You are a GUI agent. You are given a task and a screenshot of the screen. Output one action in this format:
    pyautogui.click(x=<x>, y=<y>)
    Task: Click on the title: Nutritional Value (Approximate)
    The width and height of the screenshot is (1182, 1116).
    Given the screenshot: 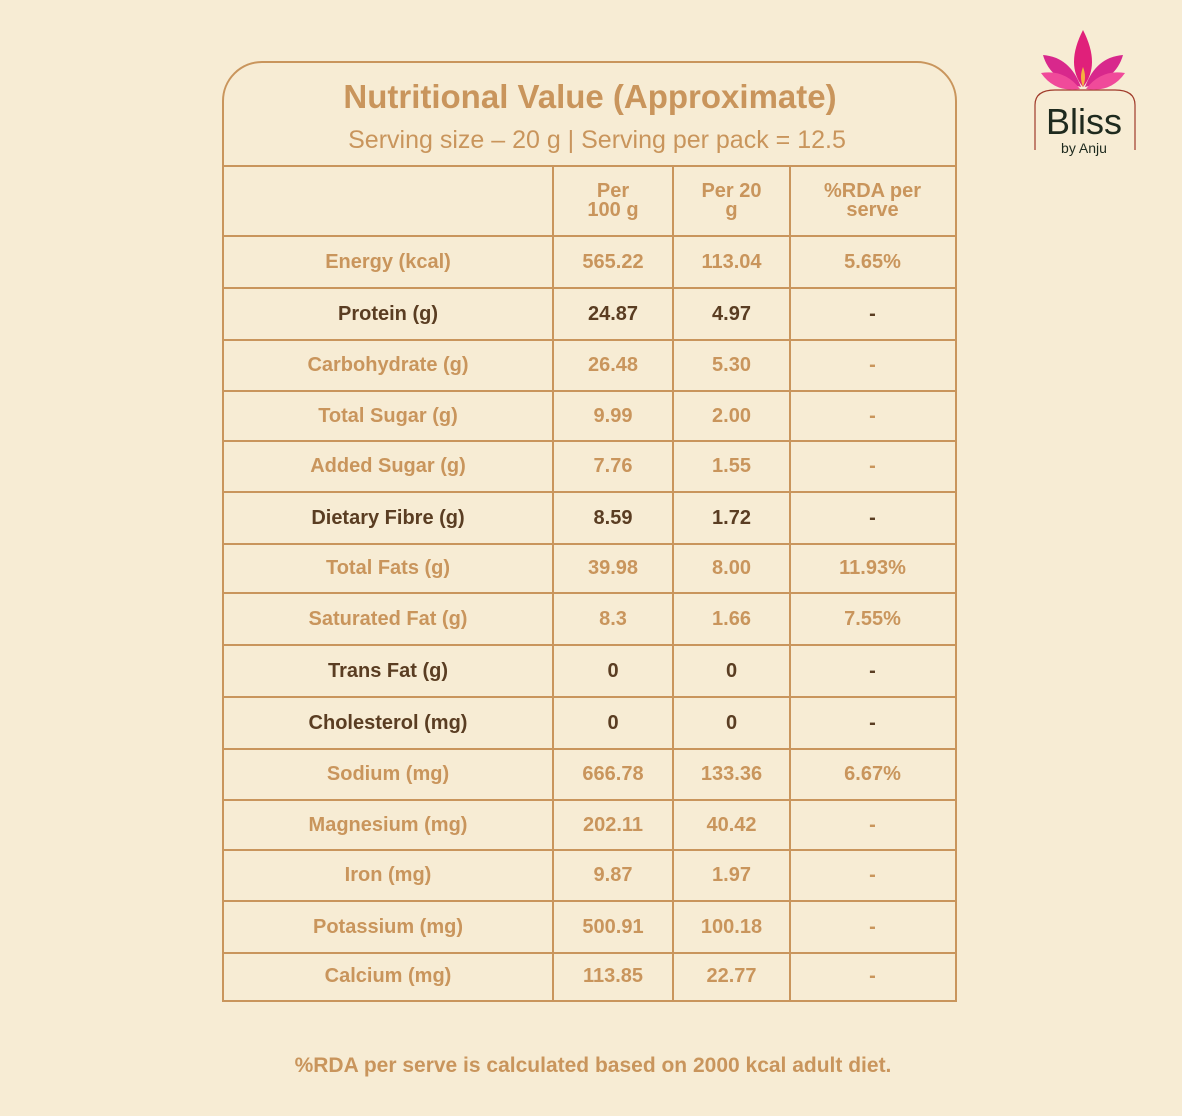 What is the action you would take?
    pyautogui.click(x=590, y=96)
    